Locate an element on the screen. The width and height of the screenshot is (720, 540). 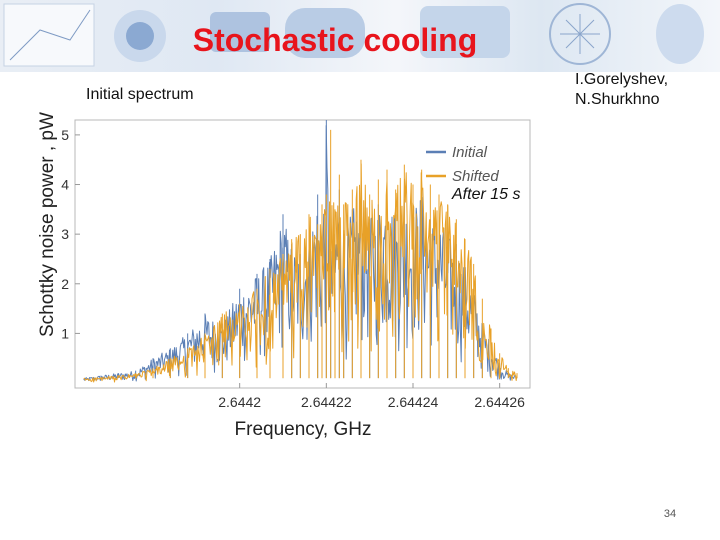
y-tick-label-3: 4 is located at coordinates (65, 185).